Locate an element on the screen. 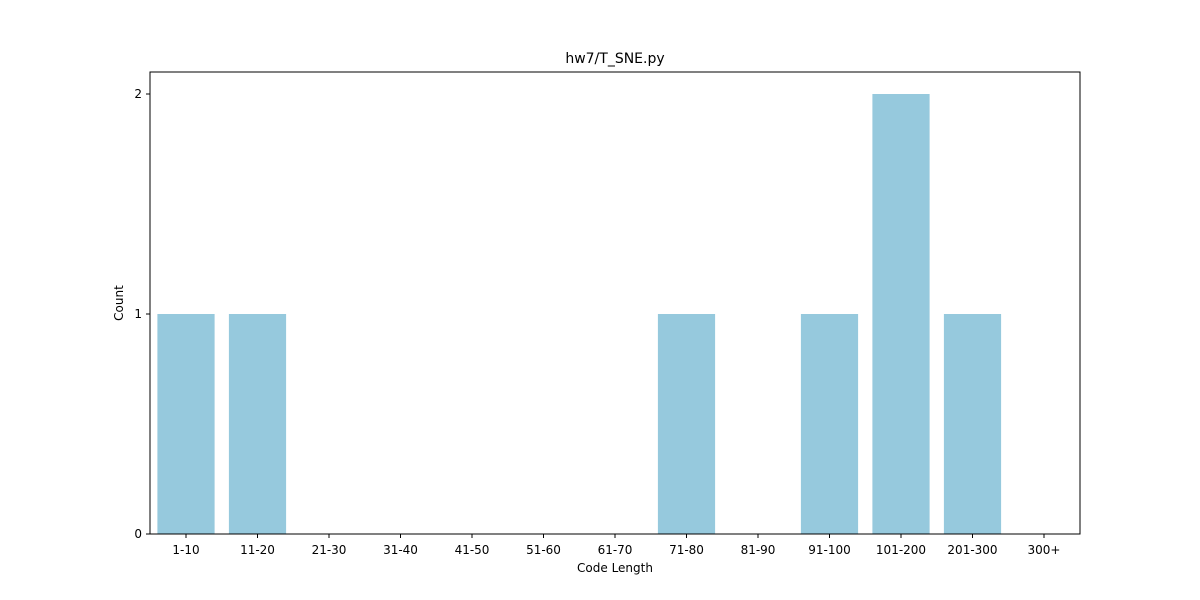 The height and width of the screenshot is (600, 1200). x-tick-label: 11-20 is located at coordinates (257, 550).